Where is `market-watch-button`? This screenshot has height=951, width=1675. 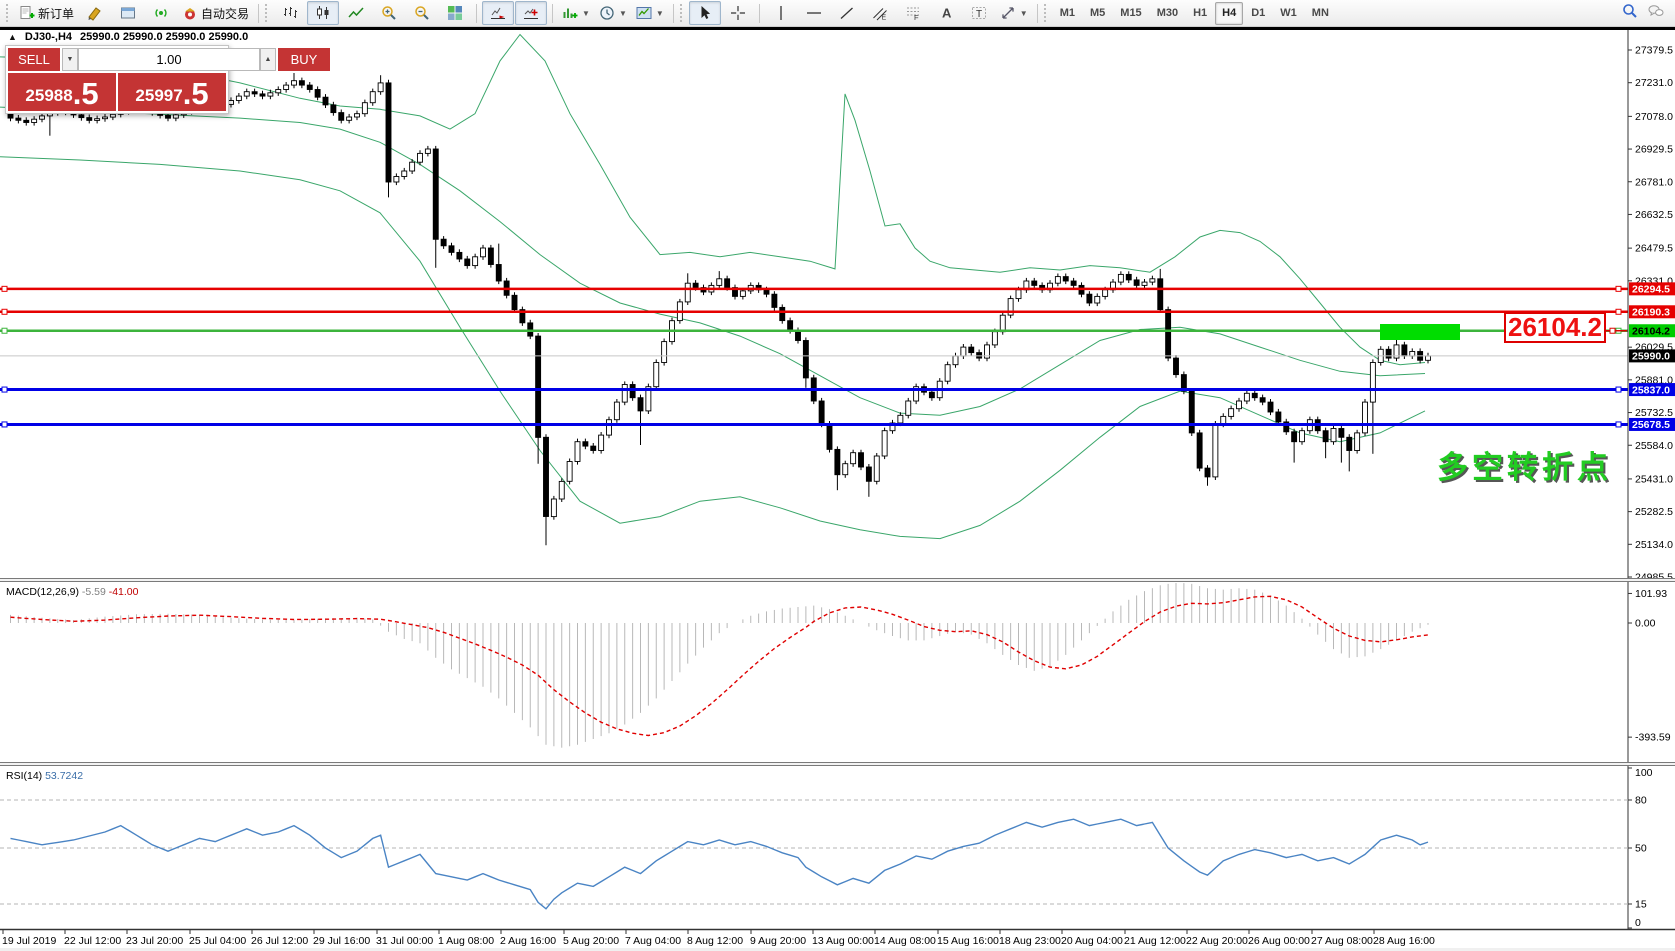
market-watch-button is located at coordinates (128, 13).